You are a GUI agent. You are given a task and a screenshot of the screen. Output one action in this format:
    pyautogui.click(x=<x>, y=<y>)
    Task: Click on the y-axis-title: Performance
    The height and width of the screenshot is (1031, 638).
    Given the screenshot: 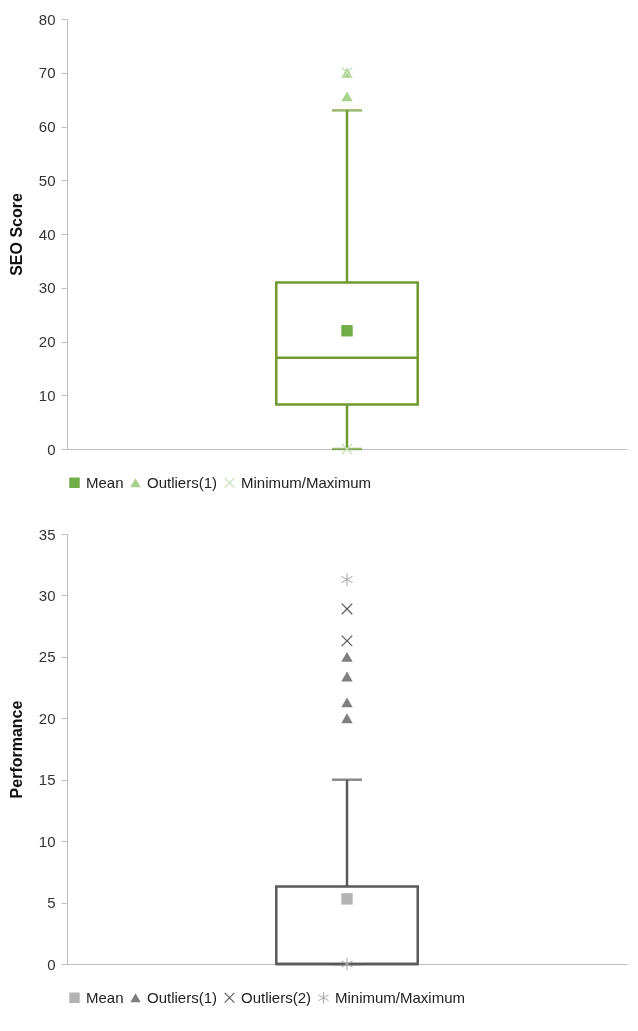 What is the action you would take?
    pyautogui.click(x=16, y=749)
    